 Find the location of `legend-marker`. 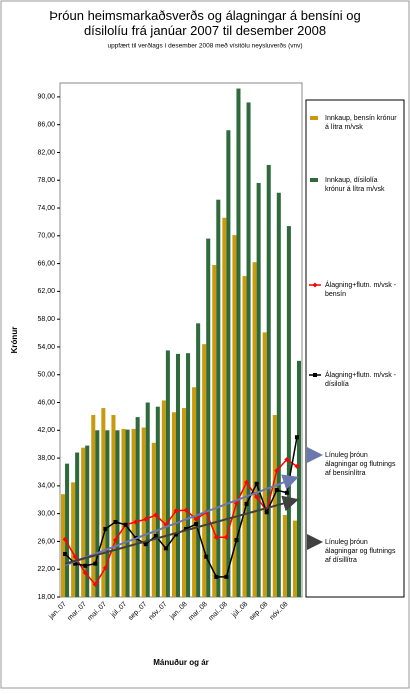

legend-marker is located at coordinates (315, 285).